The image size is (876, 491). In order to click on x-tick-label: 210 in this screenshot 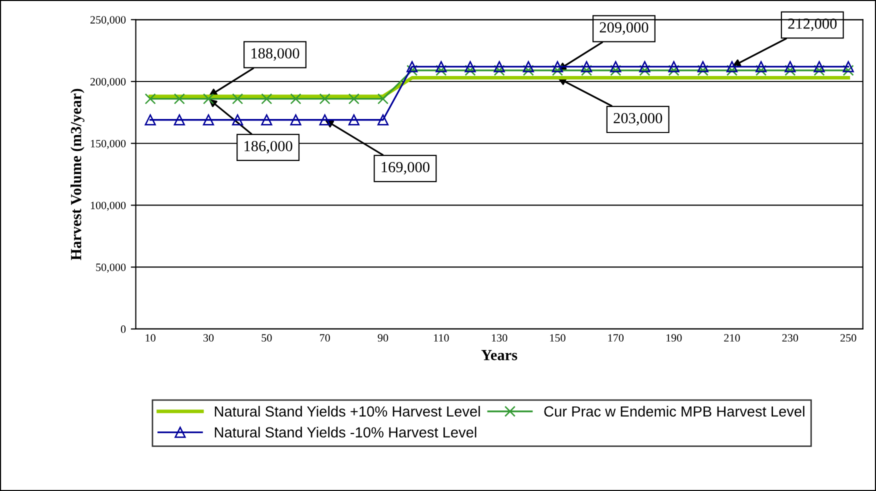, I will do `click(732, 338)`.